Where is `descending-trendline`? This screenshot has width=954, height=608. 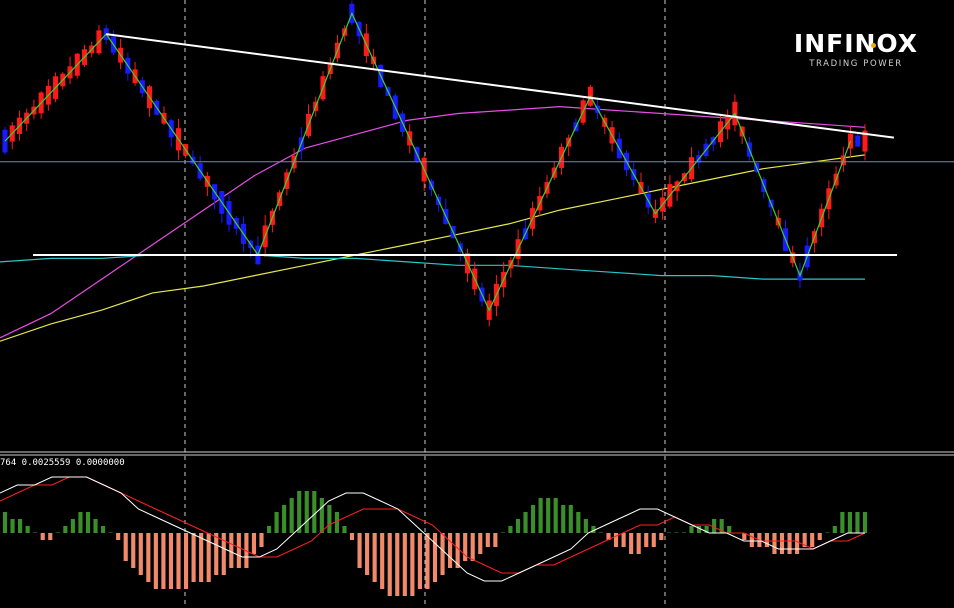 descending-trendline is located at coordinates (500, 86).